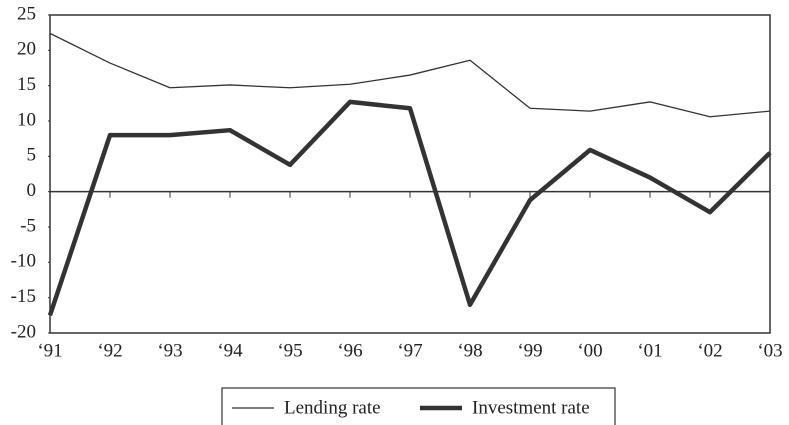 The height and width of the screenshot is (425, 789). I want to click on y-tick-label: 0, so click(32, 190).